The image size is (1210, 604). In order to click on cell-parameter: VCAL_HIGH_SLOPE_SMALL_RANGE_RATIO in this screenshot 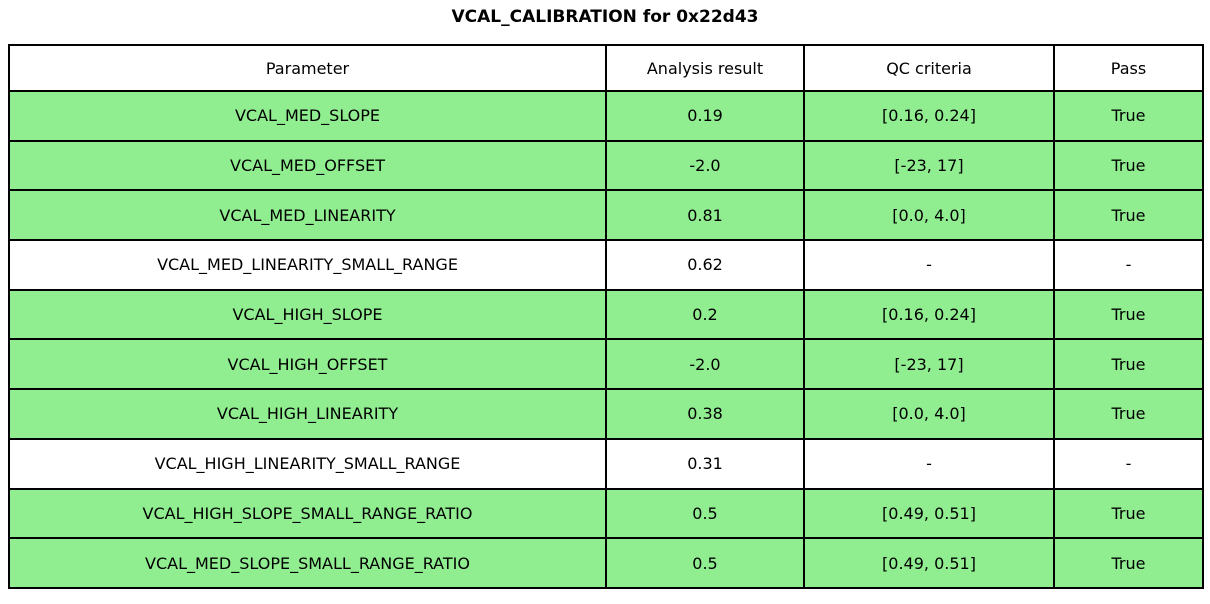, I will do `click(307, 513)`.